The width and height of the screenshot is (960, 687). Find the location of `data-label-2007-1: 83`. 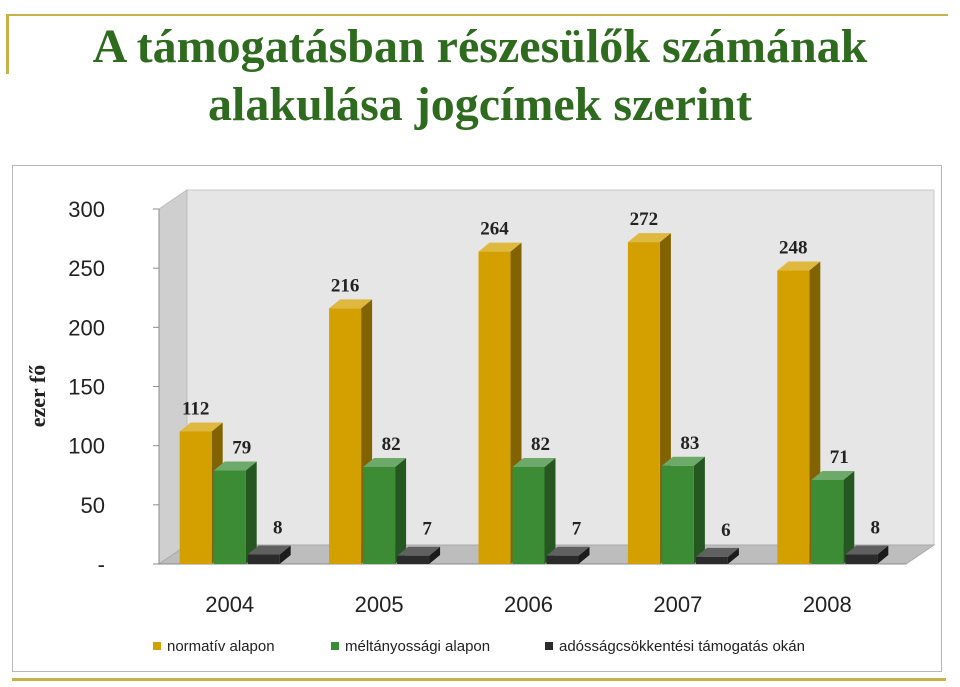

data-label-2007-1: 83 is located at coordinates (689, 443).